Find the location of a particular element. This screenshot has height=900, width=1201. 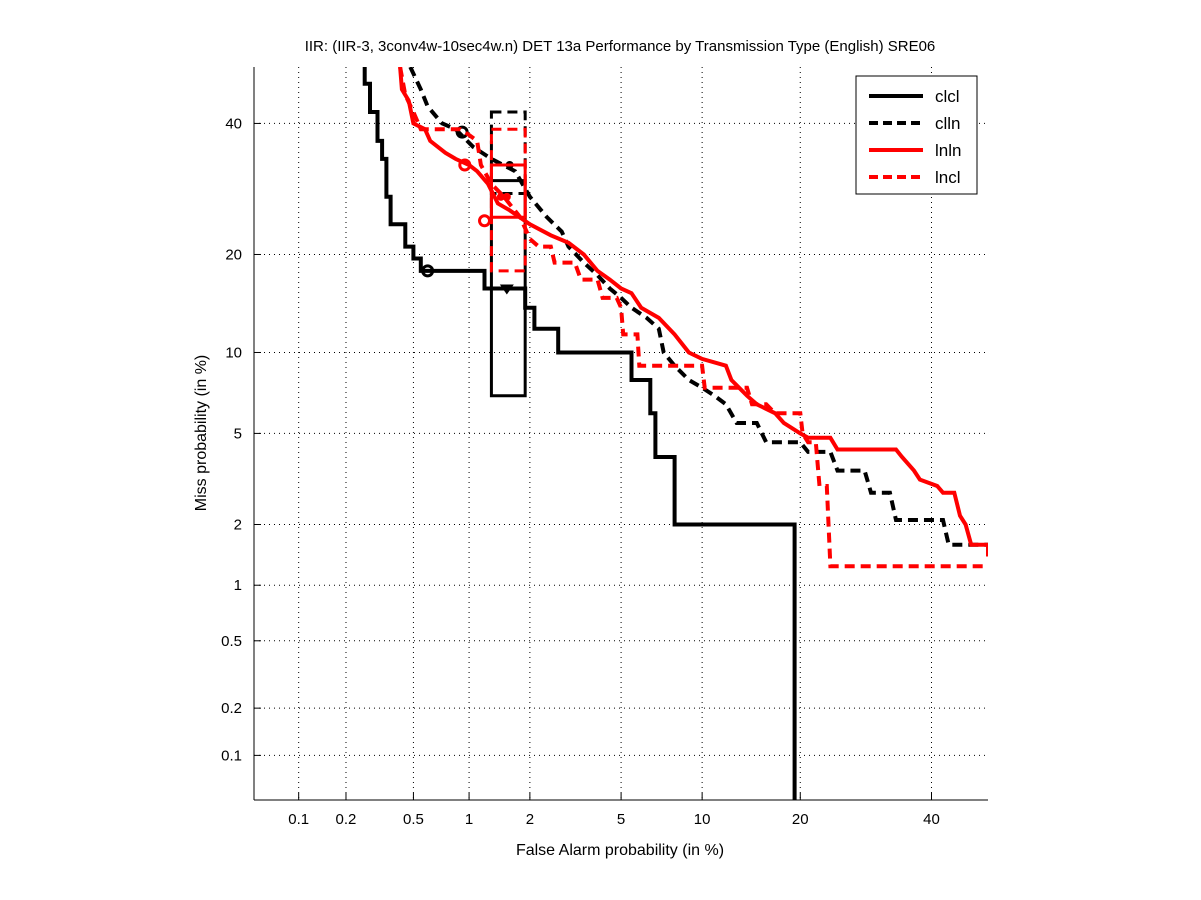

series-clcl-confidence-box is located at coordinates (508, 288).